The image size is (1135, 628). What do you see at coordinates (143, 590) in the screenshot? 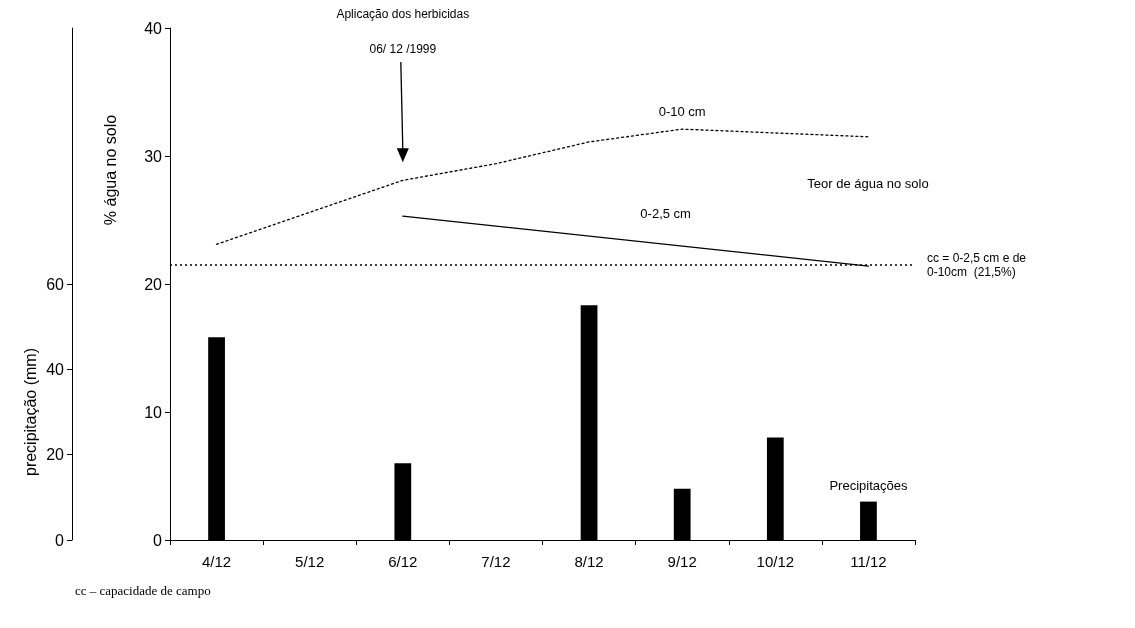
I see `text: cc – capacidade de campo` at bounding box center [143, 590].